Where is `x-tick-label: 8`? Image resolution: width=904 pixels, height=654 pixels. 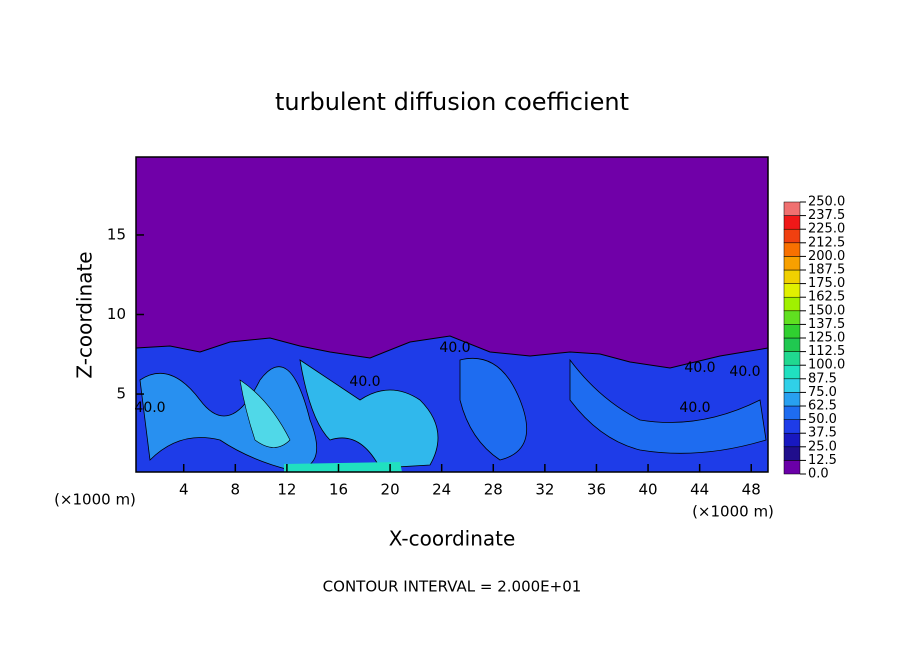 x-tick-label: 8 is located at coordinates (236, 490).